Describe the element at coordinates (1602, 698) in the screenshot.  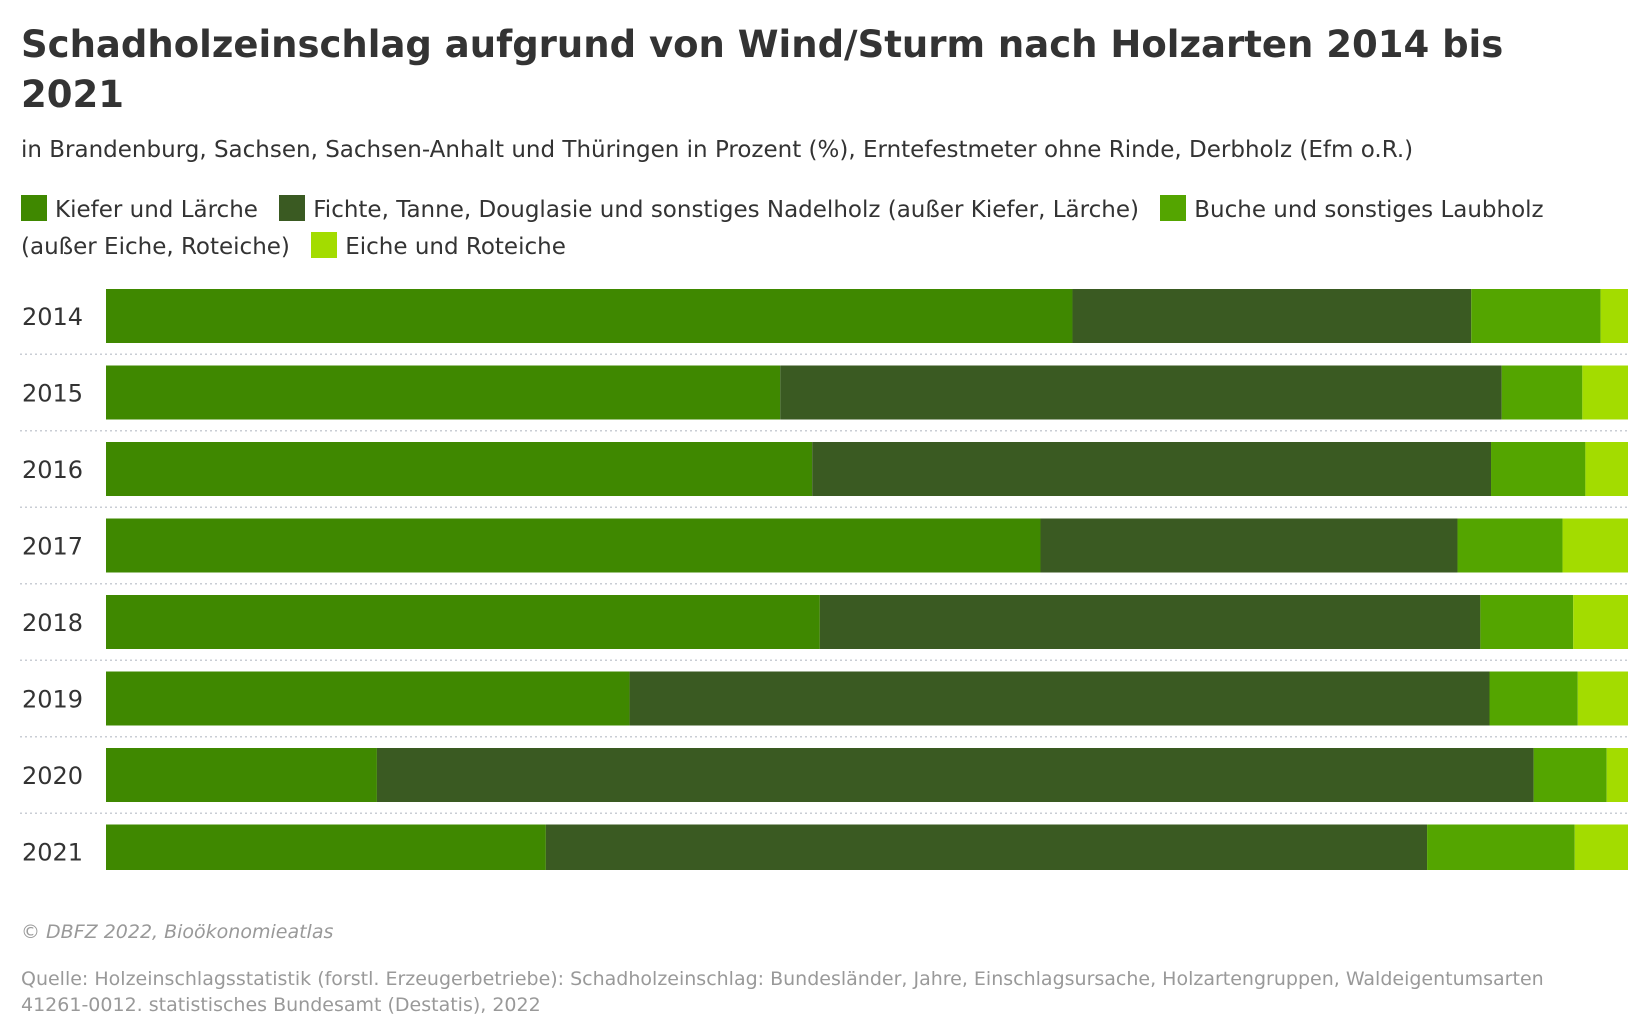
I see `bar-segment: Eiche und Roteiche 2019: 3.3 %` at that location.